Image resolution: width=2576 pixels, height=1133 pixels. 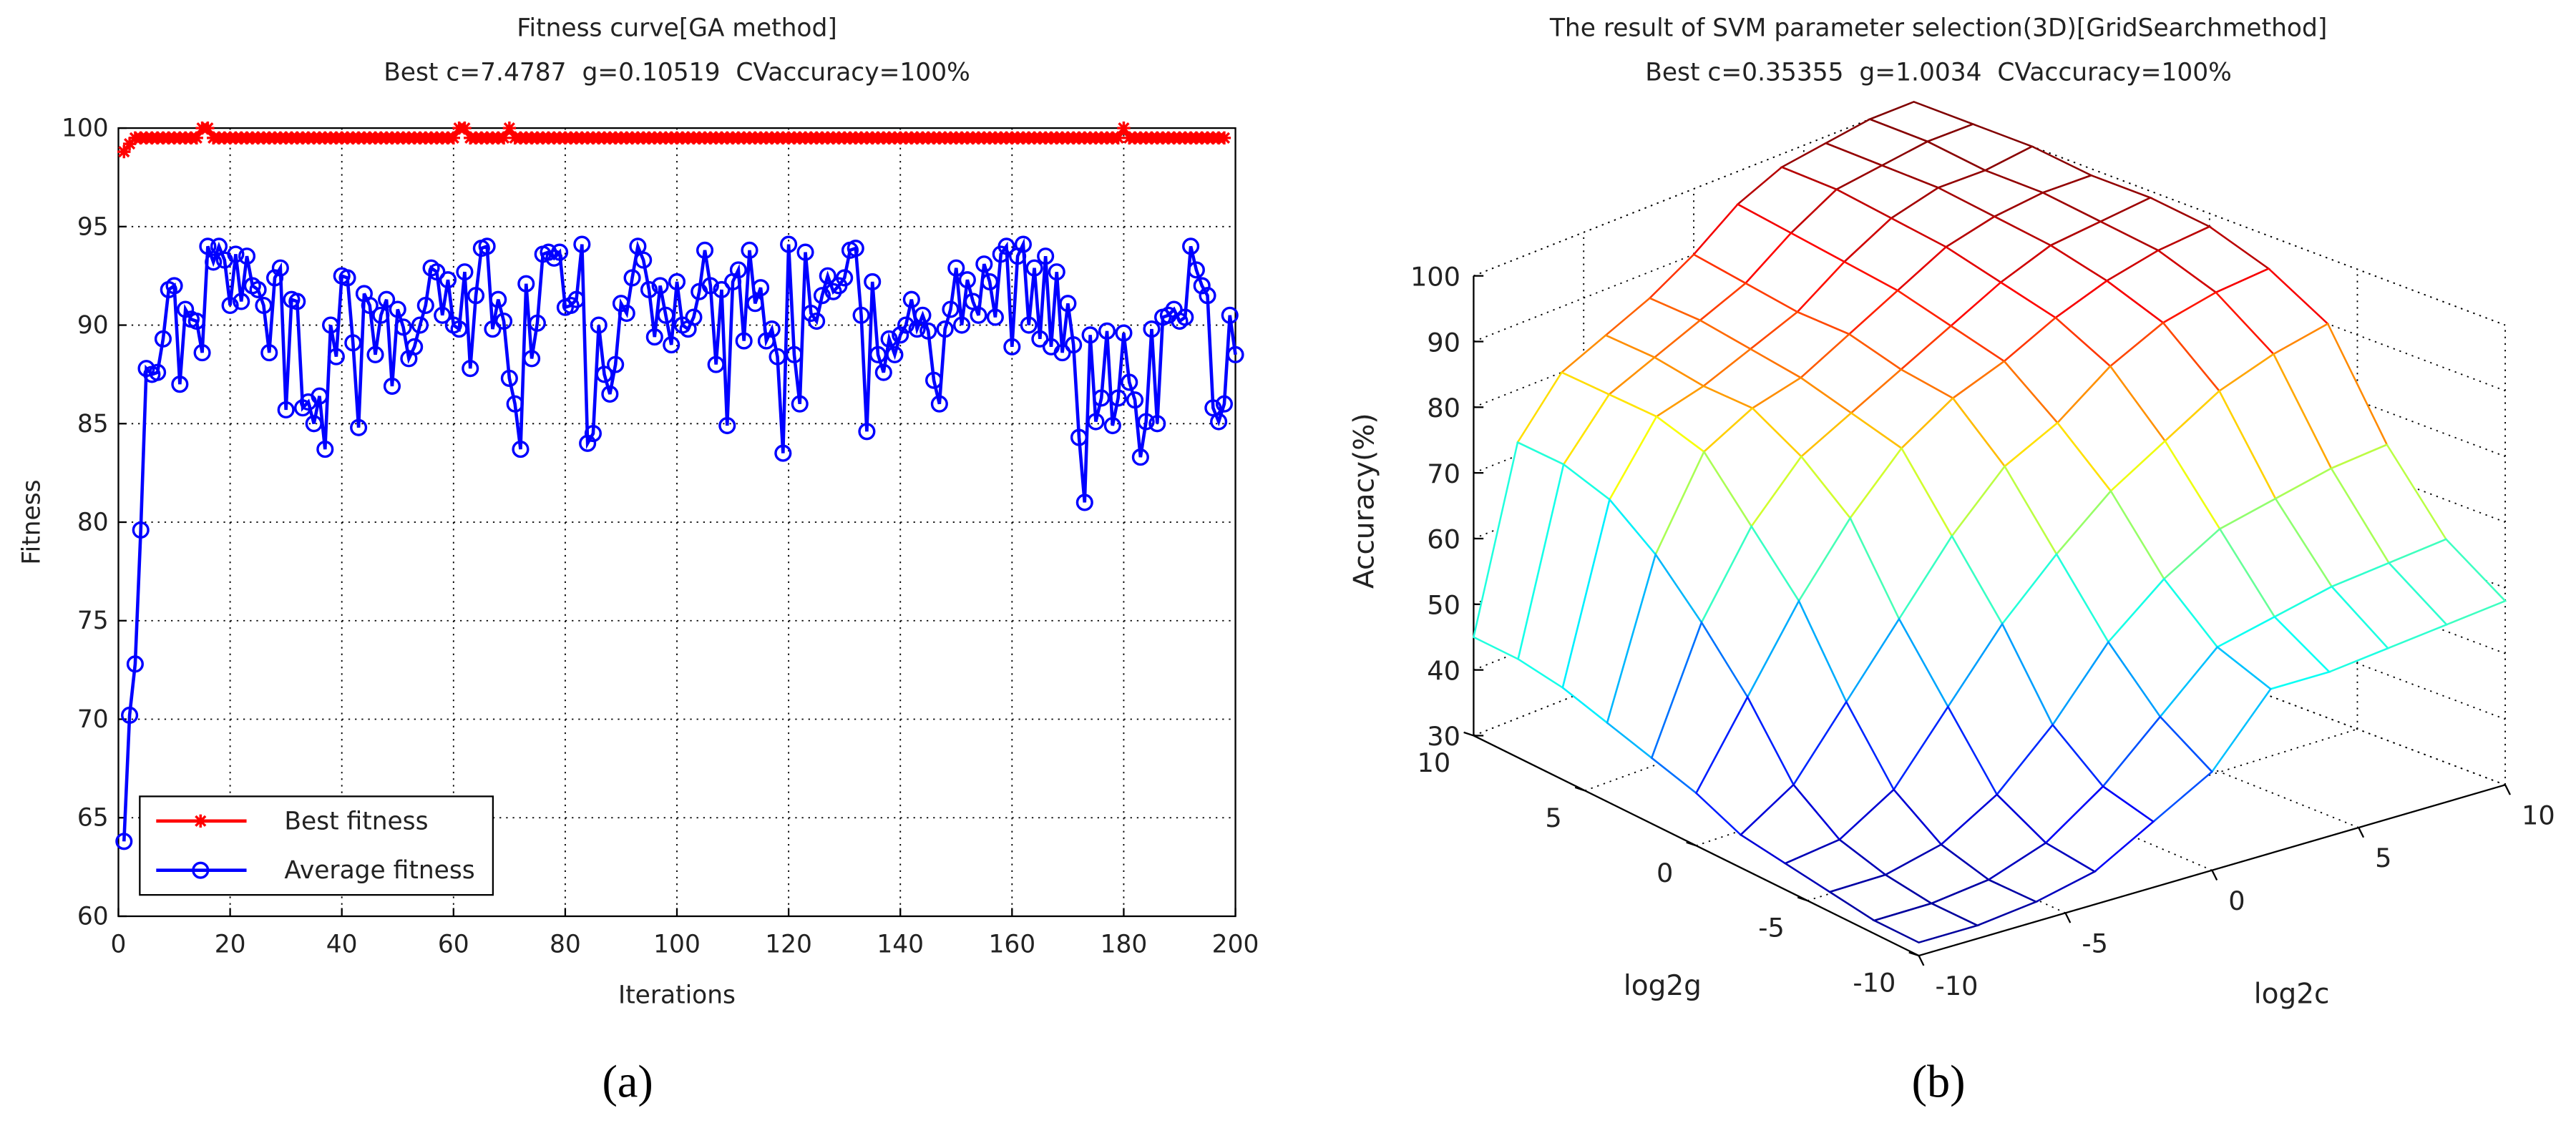 What do you see at coordinates (93, 226) in the screenshot?
I see `y-tick-label: 95` at bounding box center [93, 226].